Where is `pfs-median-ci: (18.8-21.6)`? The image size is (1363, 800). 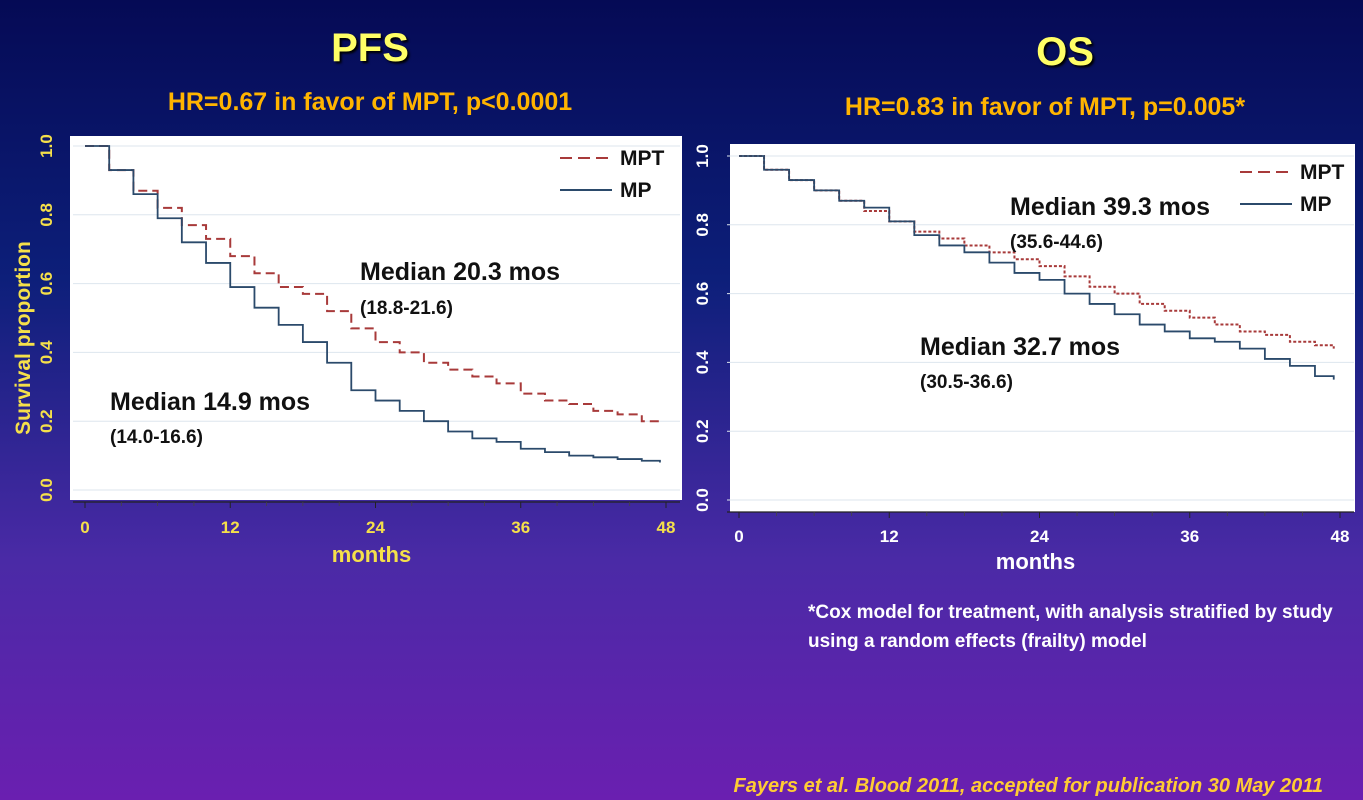 pfs-median-ci: (18.8-21.6) is located at coordinates (406, 308).